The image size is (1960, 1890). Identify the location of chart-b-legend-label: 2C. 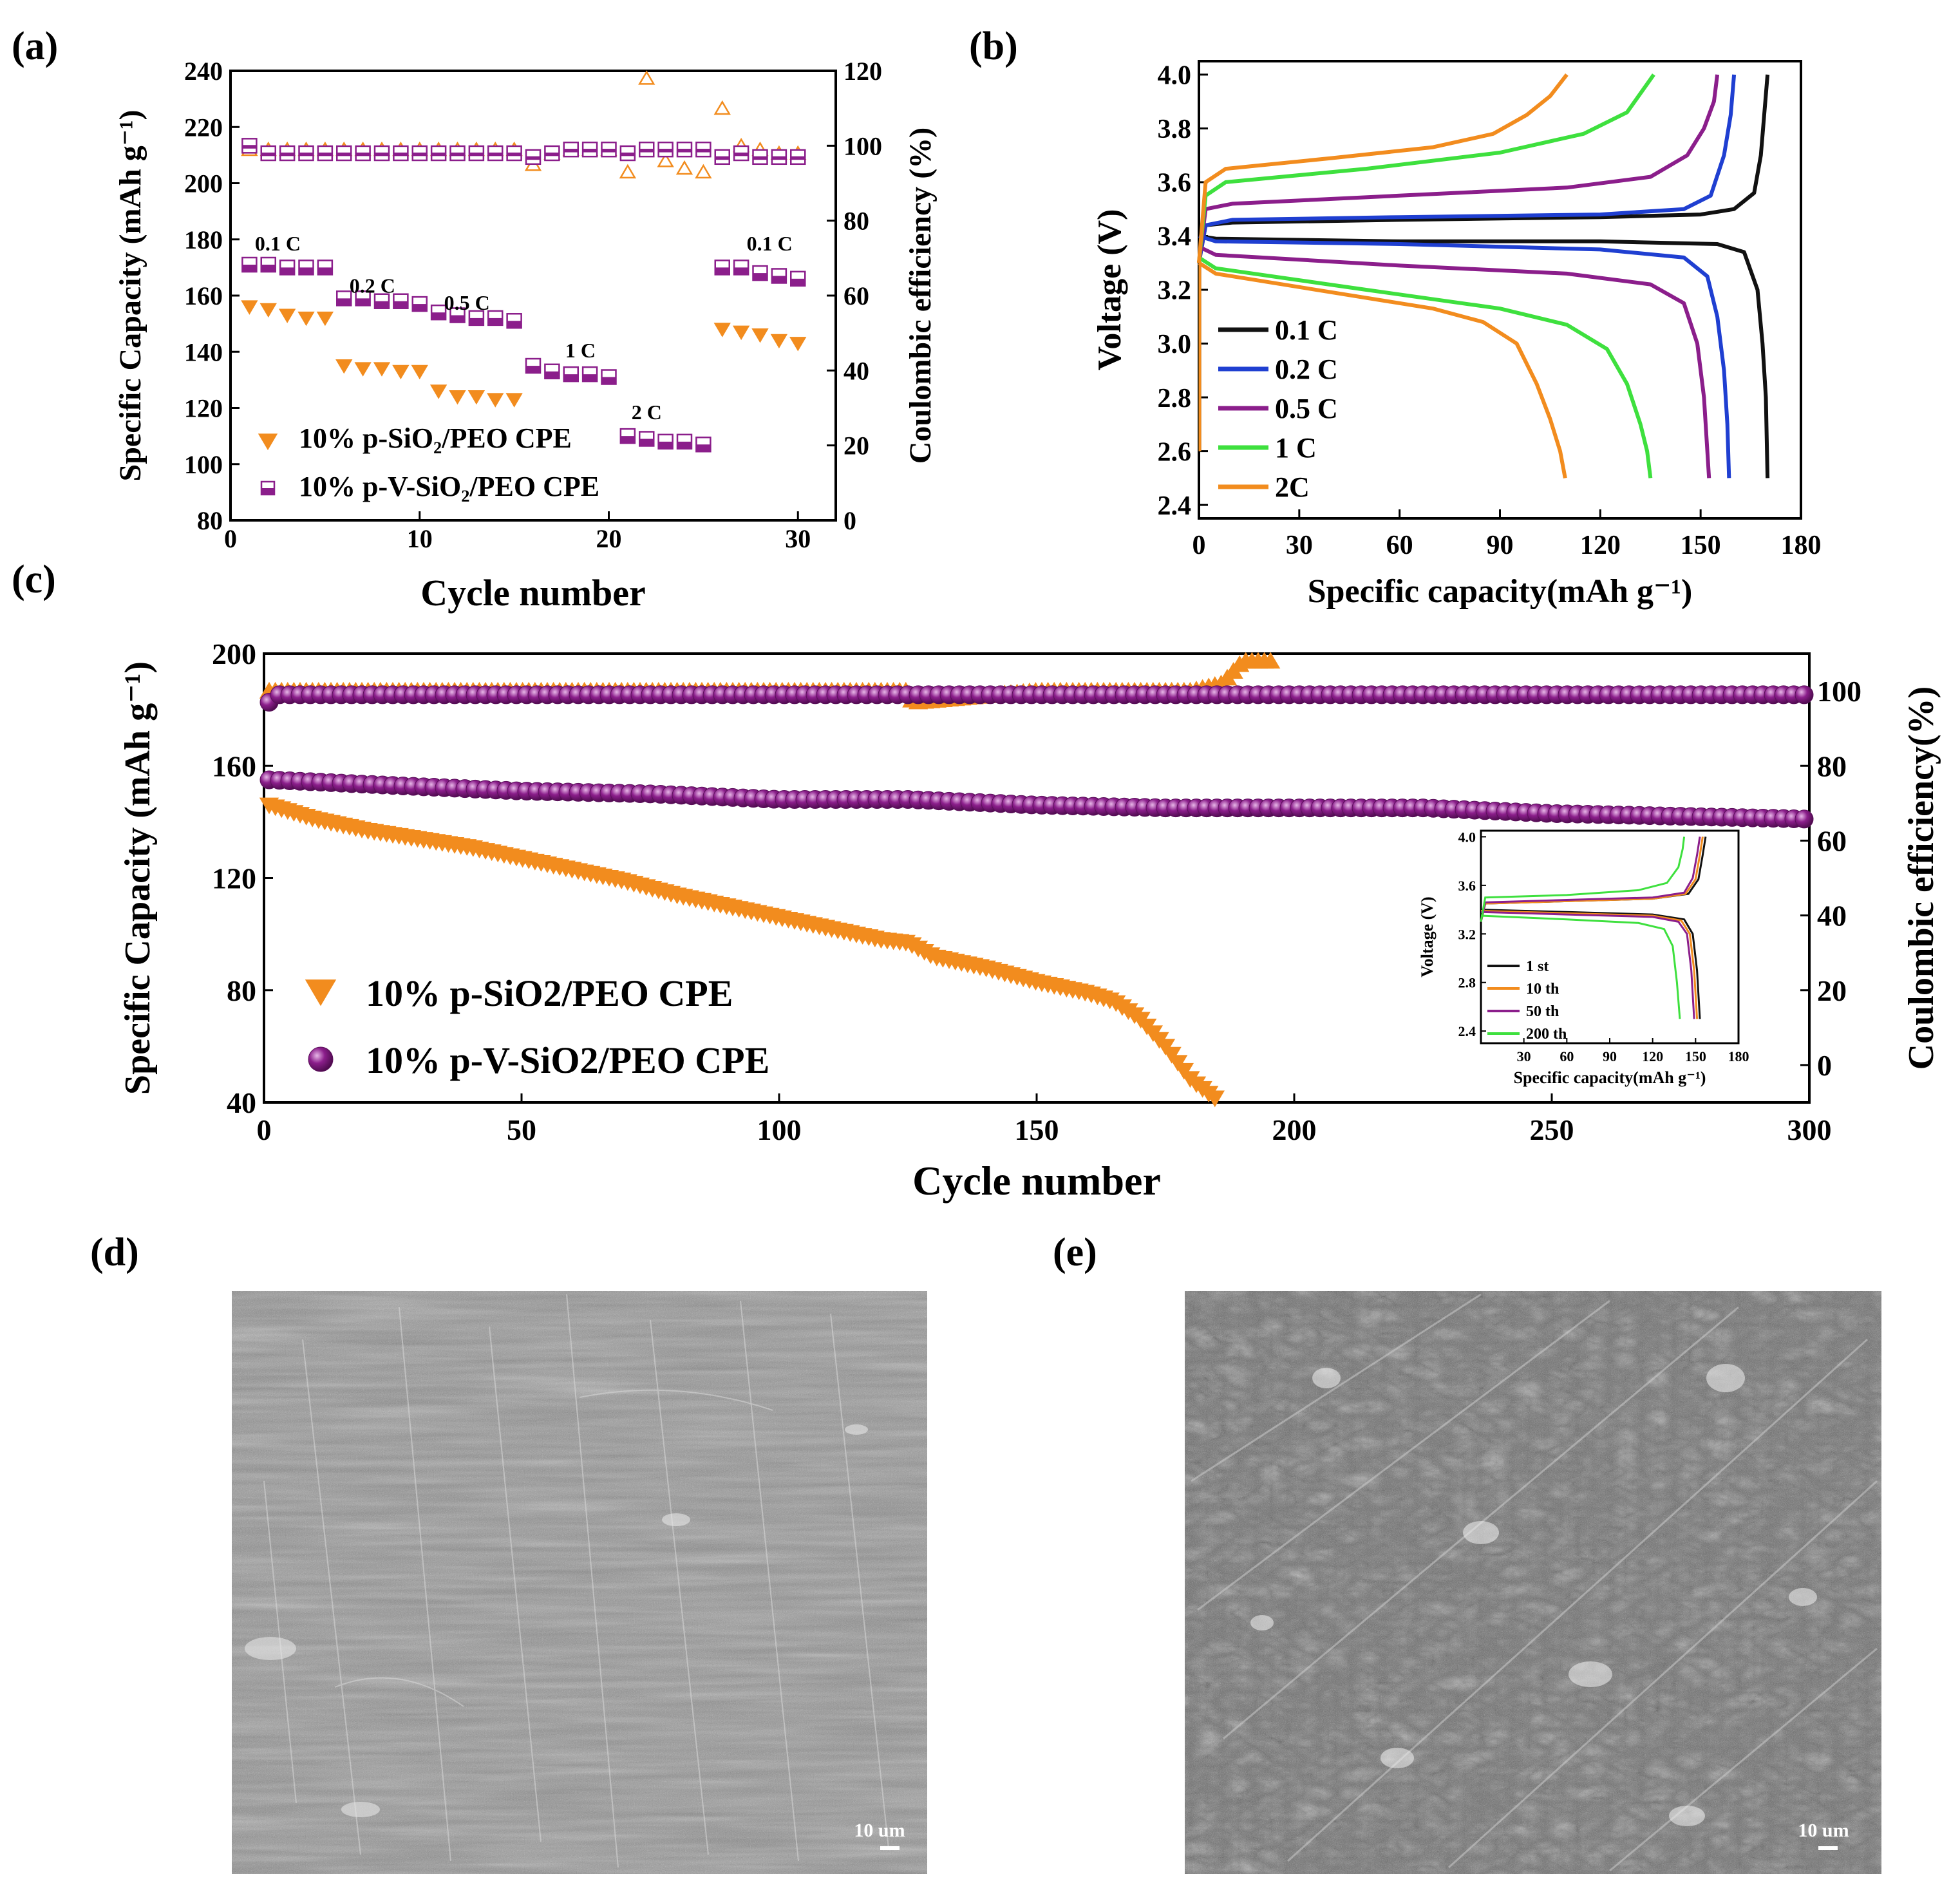
(1292, 487).